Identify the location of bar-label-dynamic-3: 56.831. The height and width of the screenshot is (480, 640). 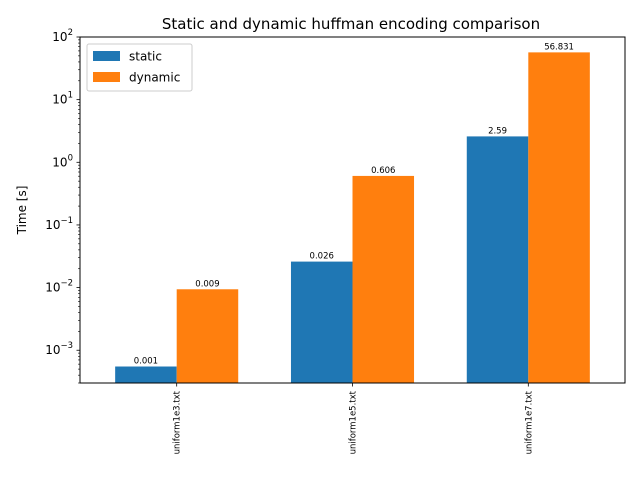
(559, 47).